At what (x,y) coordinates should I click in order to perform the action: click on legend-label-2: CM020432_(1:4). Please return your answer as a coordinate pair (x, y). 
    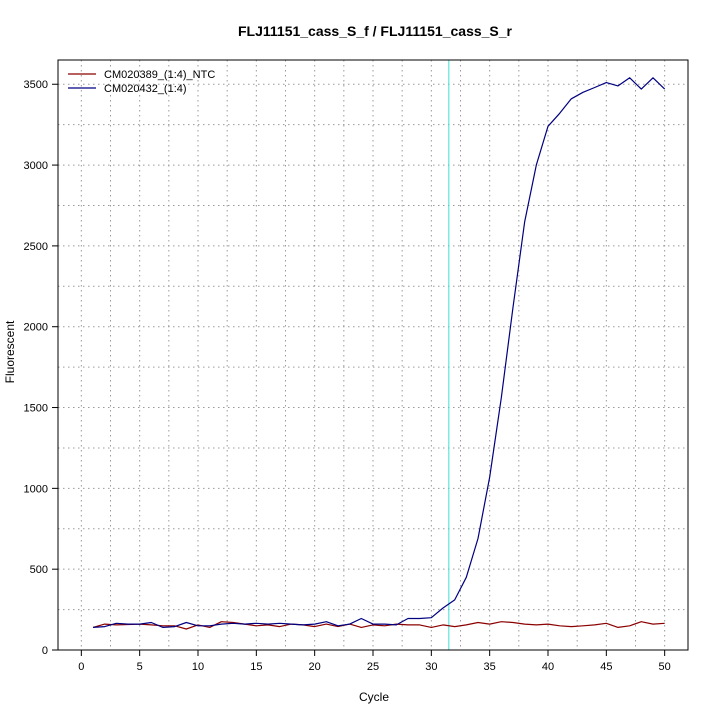
    Looking at the image, I should click on (145, 89).